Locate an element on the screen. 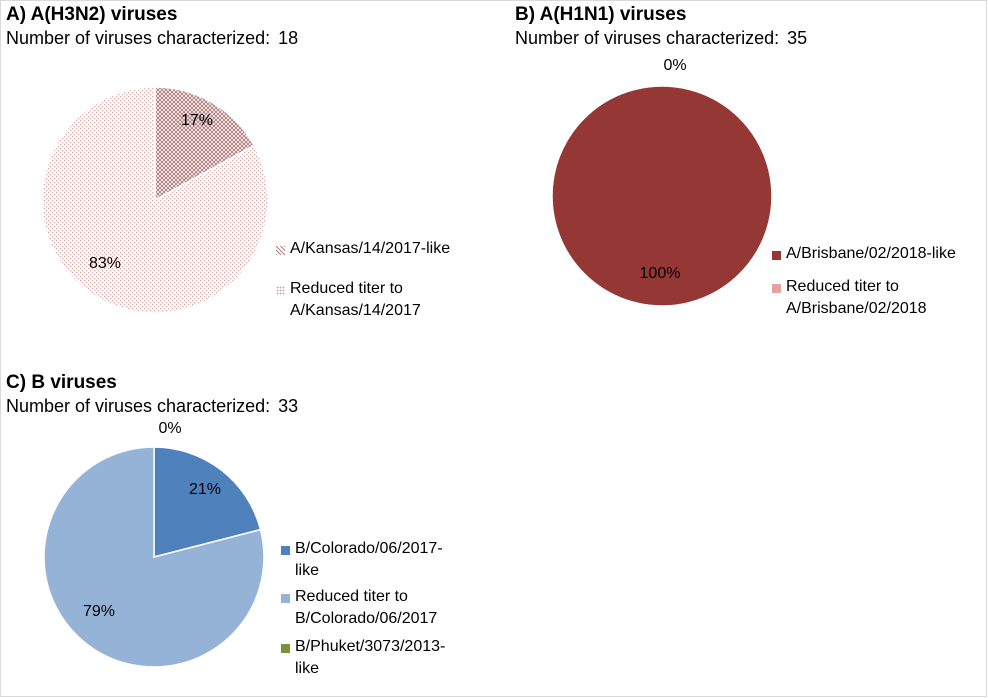  count-value: 35 is located at coordinates (797, 38).